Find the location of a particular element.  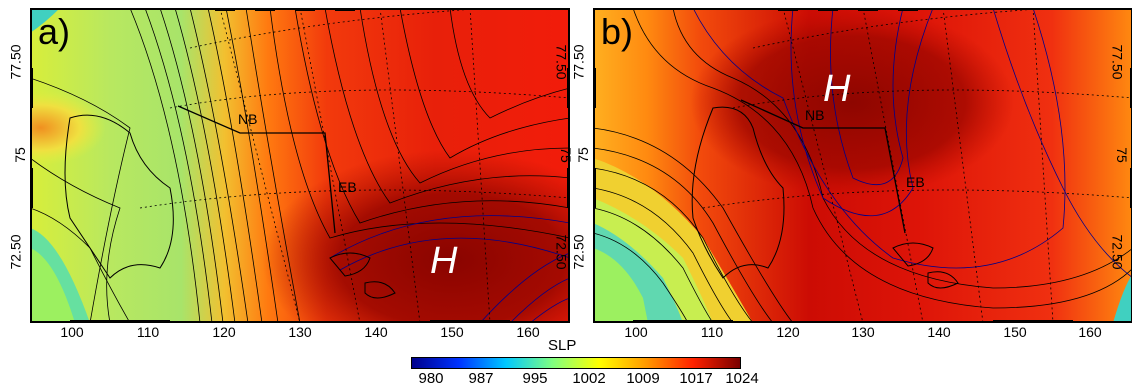

lat-tick-a-right-3: 72.50 is located at coordinates (561, 252).